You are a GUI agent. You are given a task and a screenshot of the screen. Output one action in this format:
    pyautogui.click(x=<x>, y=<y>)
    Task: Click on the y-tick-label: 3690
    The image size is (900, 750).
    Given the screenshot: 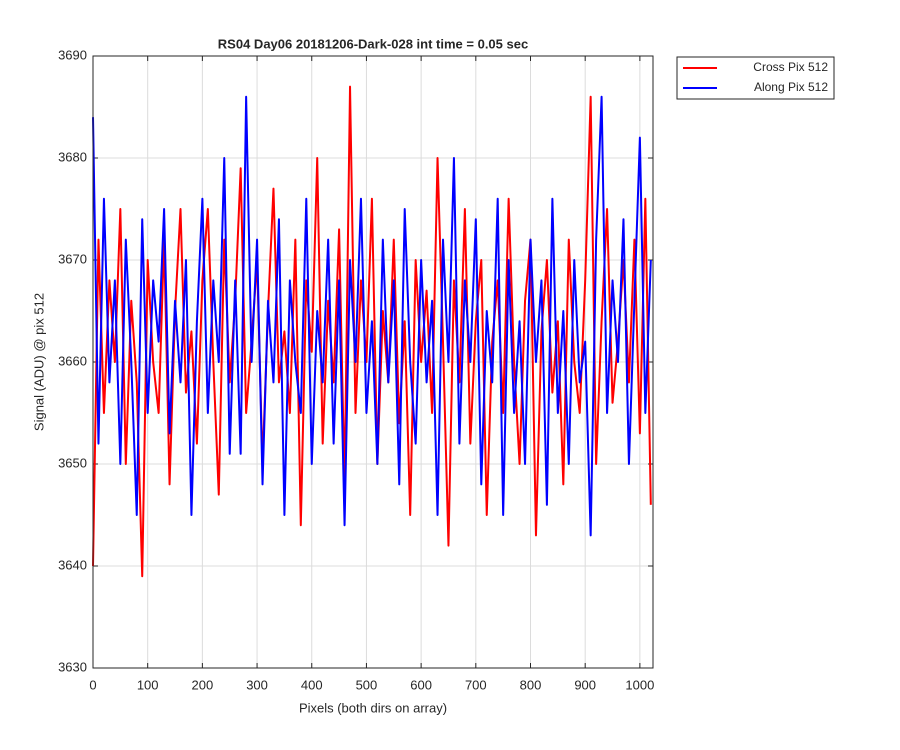 What is the action you would take?
    pyautogui.click(x=72, y=54)
    